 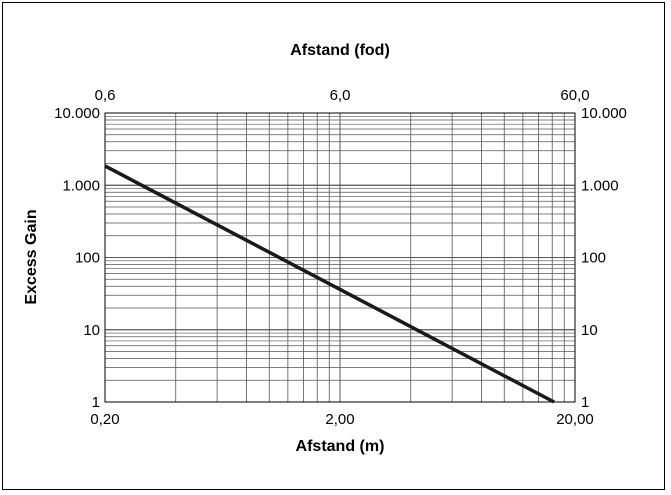 I want to click on bottom-axis-title: Afstand (m), so click(x=340, y=446).